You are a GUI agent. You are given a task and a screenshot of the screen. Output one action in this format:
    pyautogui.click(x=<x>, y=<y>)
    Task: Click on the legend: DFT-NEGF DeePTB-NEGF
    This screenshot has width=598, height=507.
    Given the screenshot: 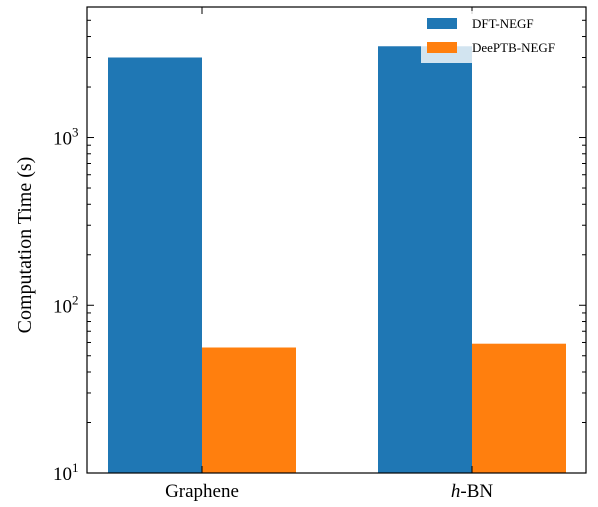 What is the action you would take?
    pyautogui.click(x=500, y=37)
    